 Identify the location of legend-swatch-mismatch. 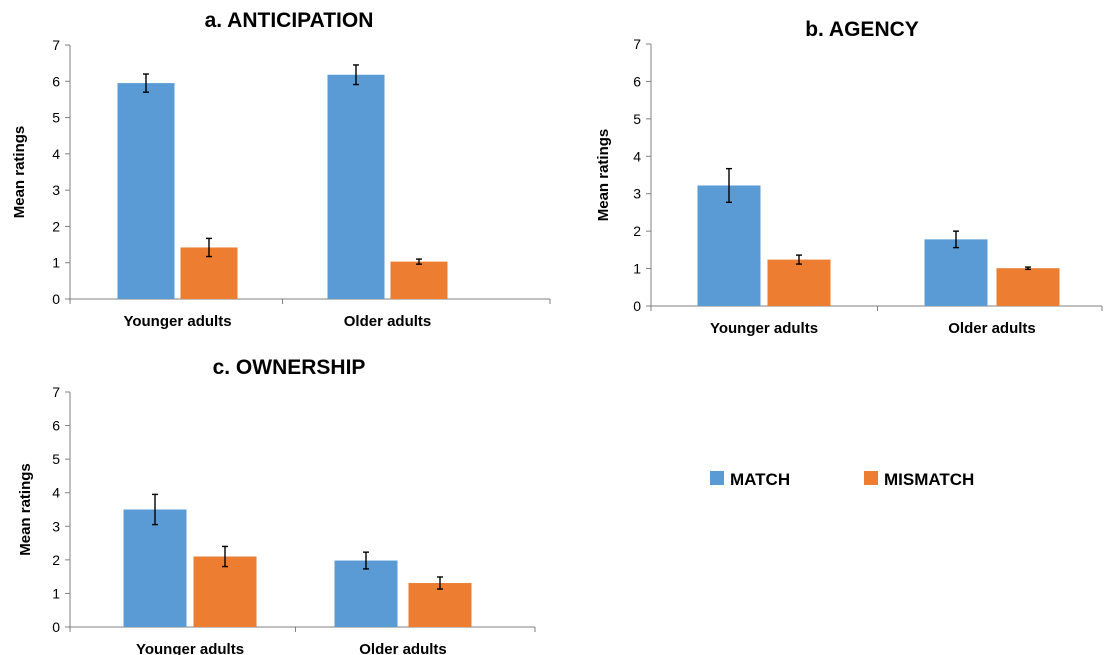
(871, 478).